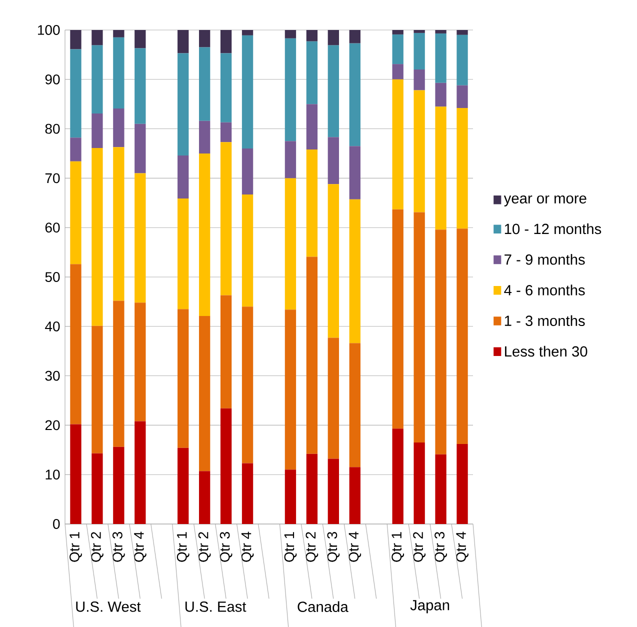 The height and width of the screenshot is (627, 637). Describe the element at coordinates (52, 178) in the screenshot. I see `y-tick-label: 70` at that location.